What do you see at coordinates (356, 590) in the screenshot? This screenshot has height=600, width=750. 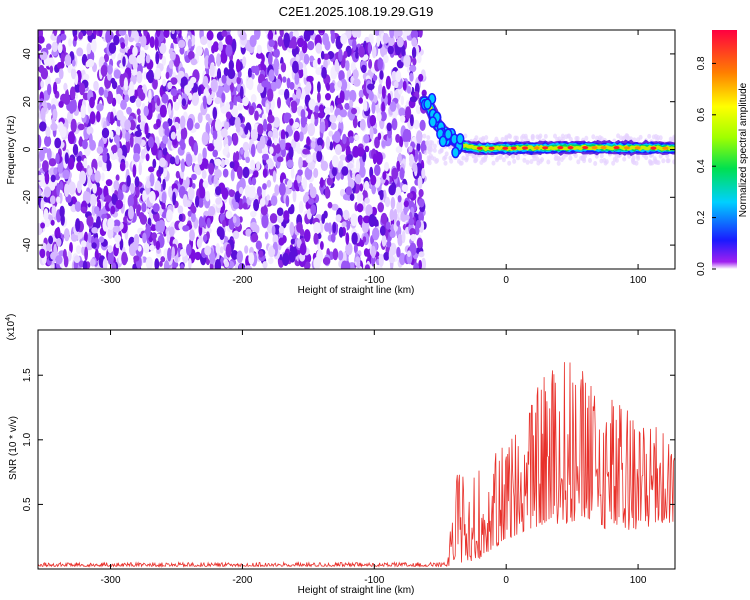 I see `snr-x-label: Height of straight line (km)` at bounding box center [356, 590].